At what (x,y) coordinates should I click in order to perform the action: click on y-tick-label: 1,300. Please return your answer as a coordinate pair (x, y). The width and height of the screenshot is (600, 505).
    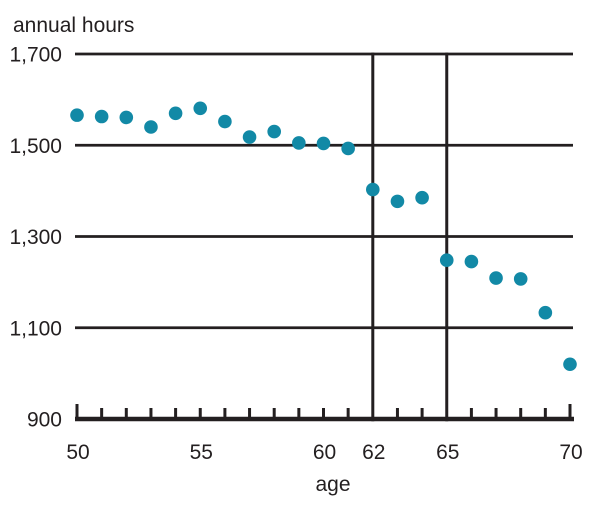
    Looking at the image, I should click on (35, 237).